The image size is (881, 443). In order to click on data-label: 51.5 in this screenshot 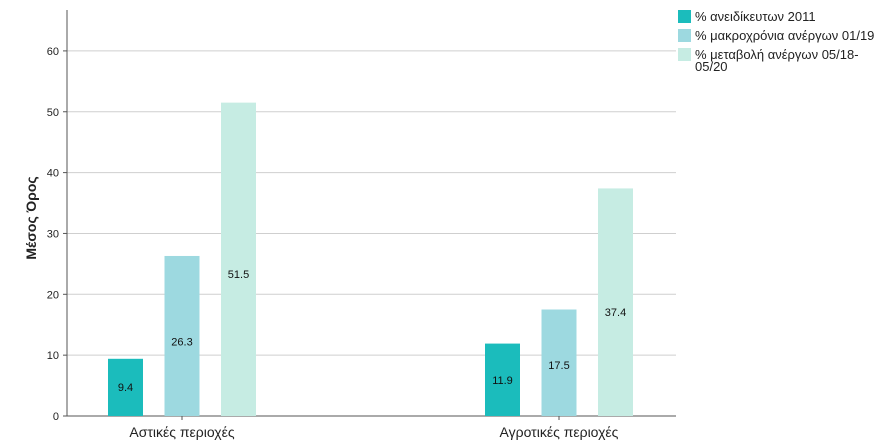, I will do `click(238, 275)`.